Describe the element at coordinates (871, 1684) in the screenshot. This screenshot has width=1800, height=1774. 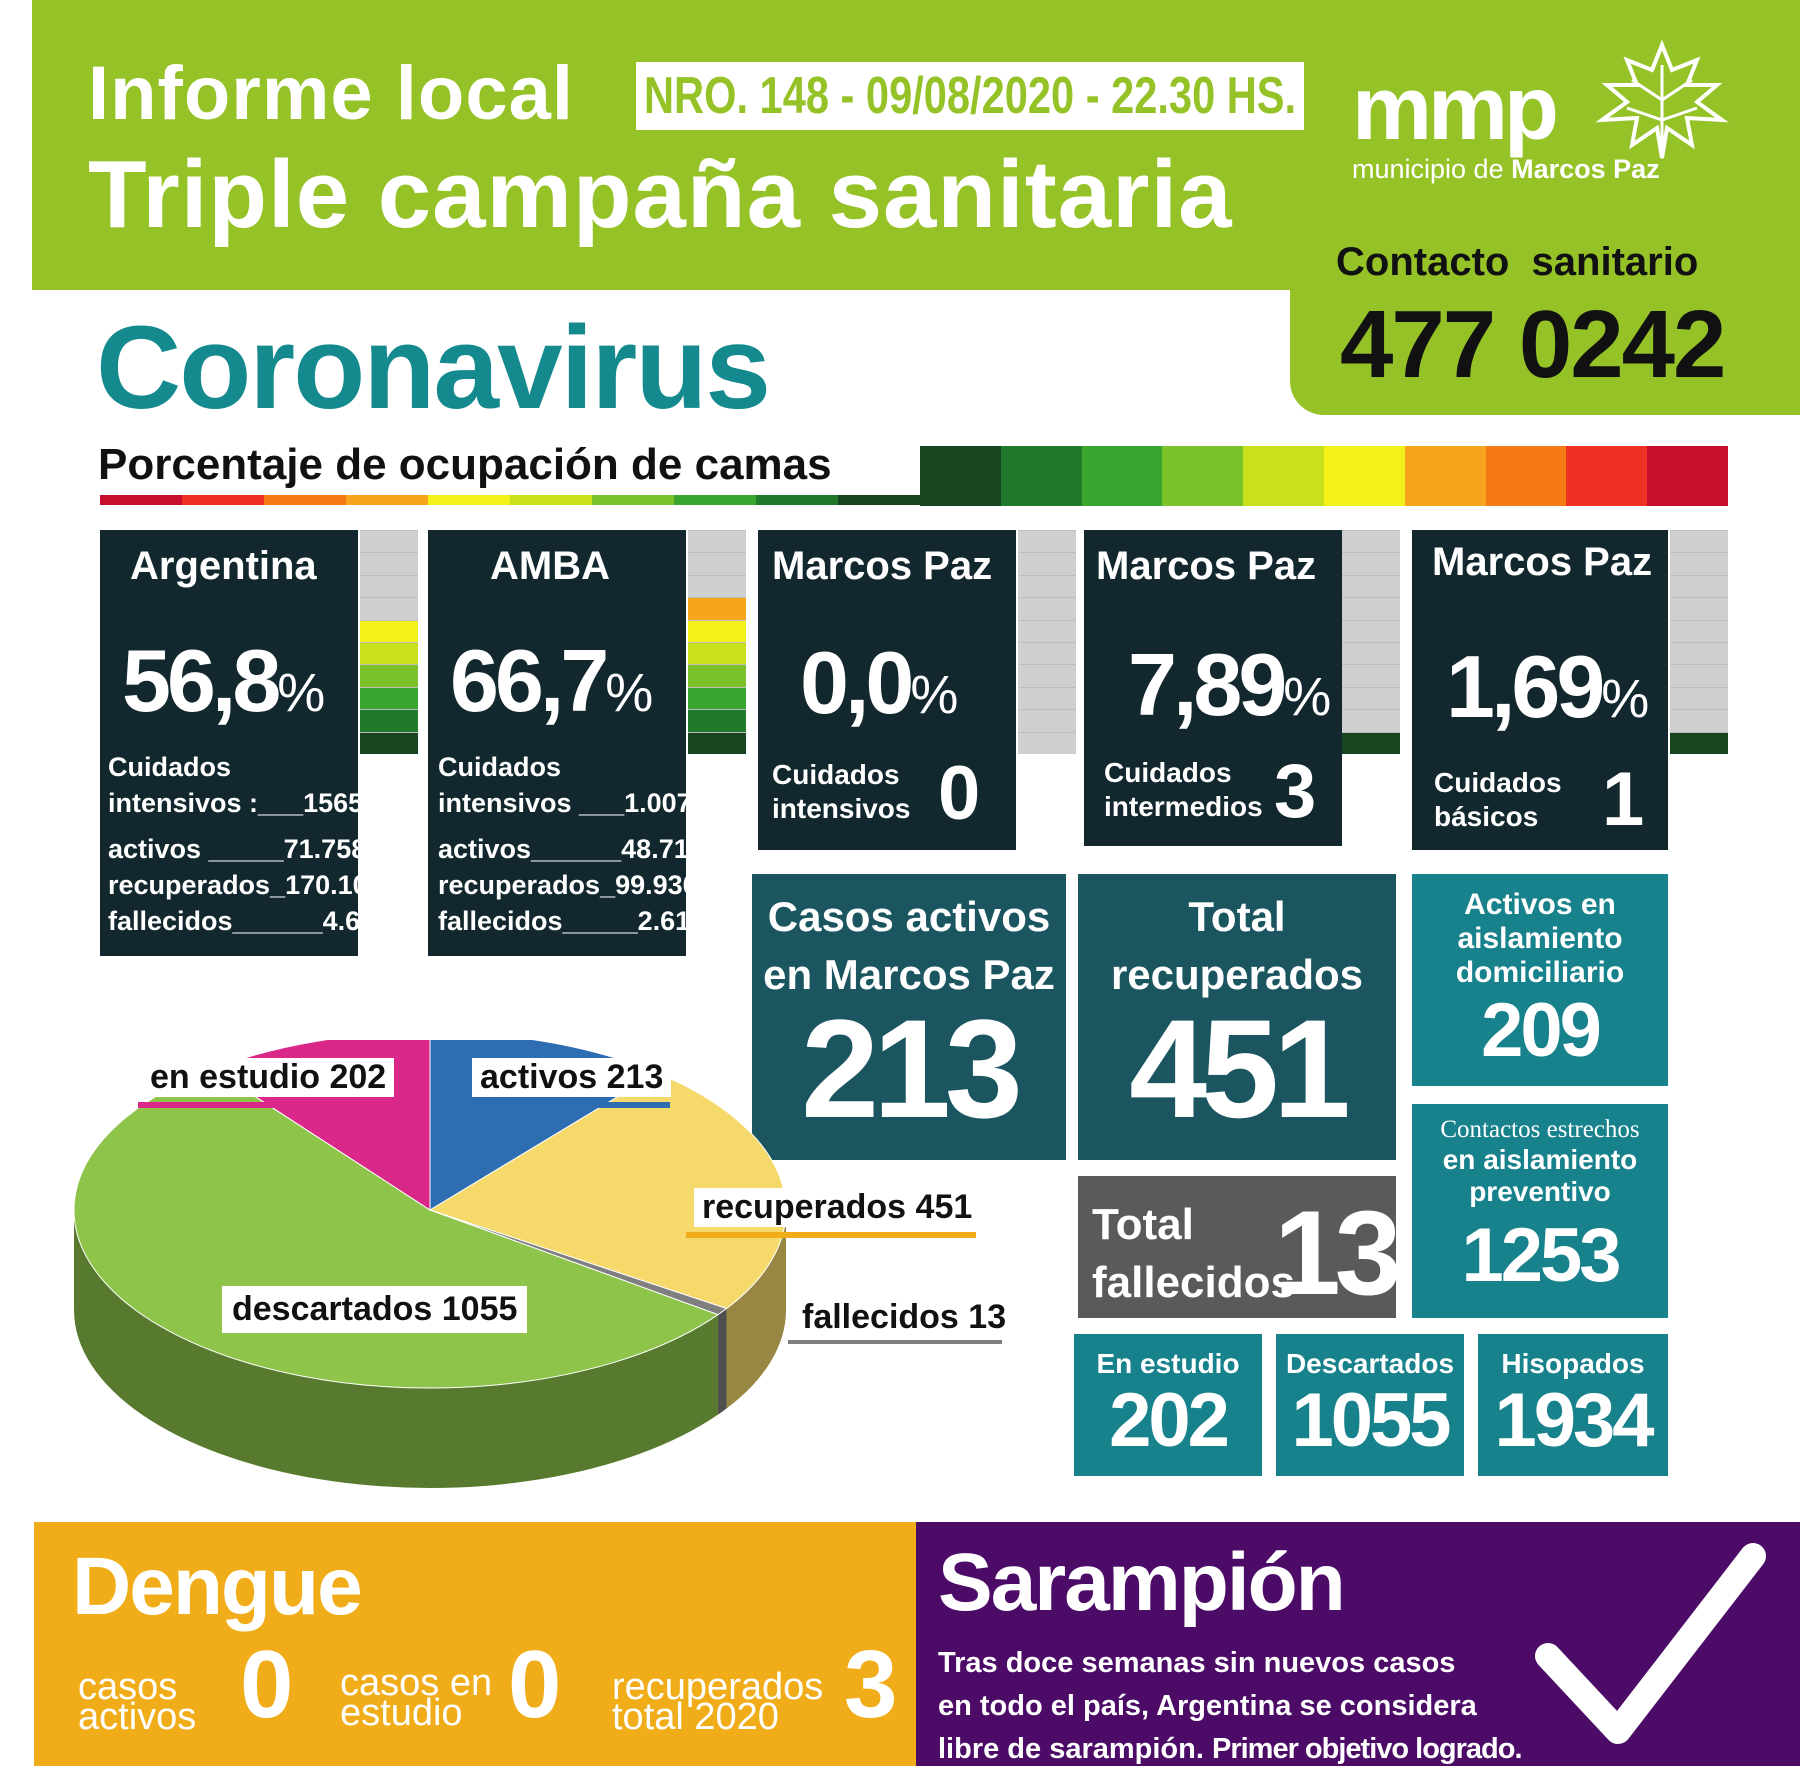
I see `dengue-item-value: 3` at that location.